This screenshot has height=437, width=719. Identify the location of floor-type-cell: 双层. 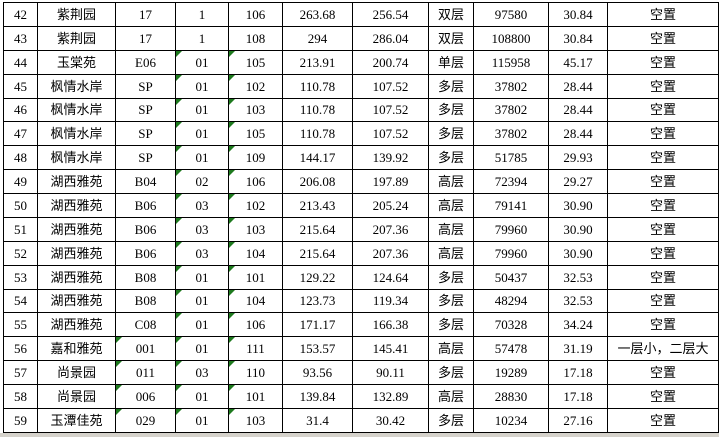
(451, 38).